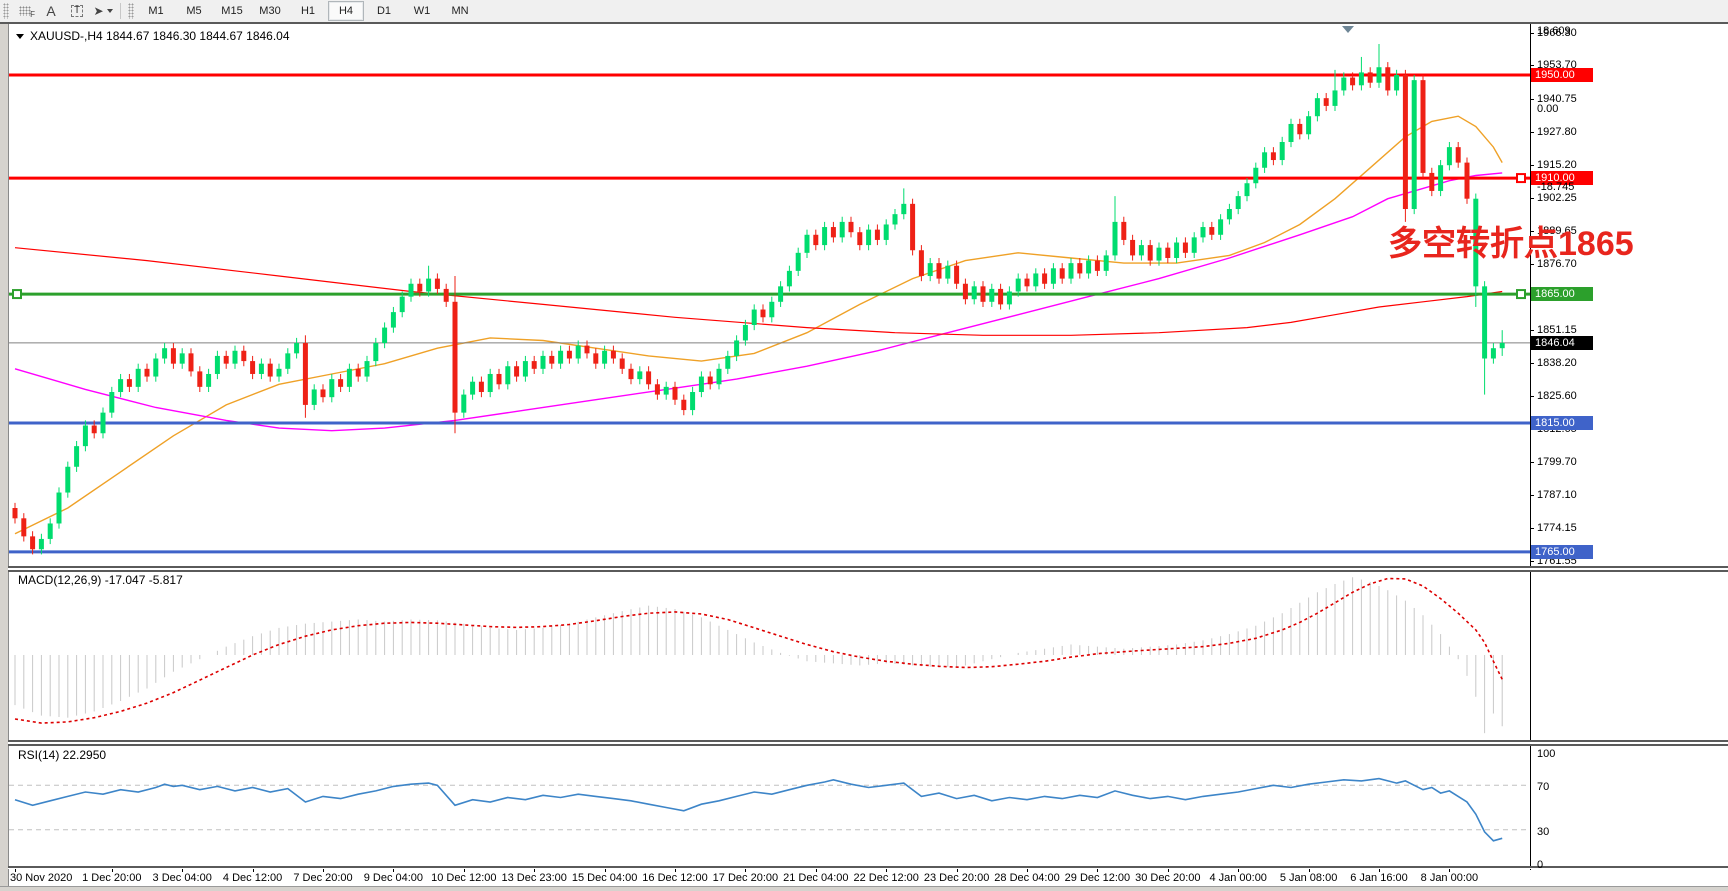 This screenshot has width=1728, height=891. What do you see at coordinates (1543, 831) in the screenshot?
I see `axis-tick-label: 30` at bounding box center [1543, 831].